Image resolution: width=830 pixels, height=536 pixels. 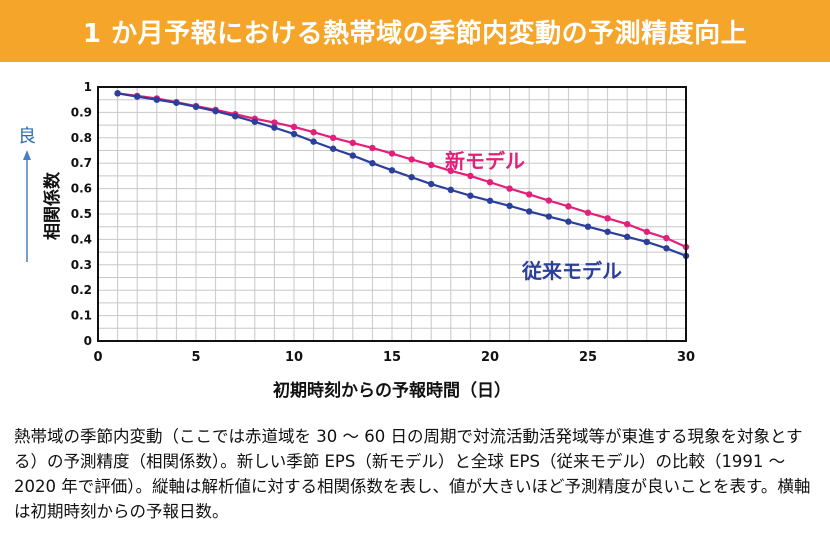 I want to click on x-tick-label: 0, so click(x=97, y=357).